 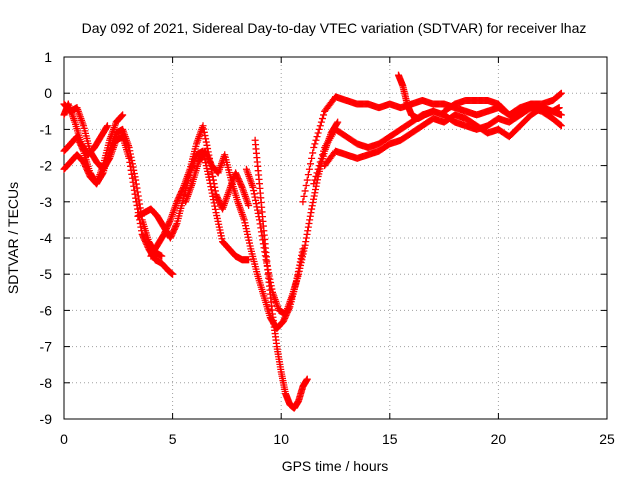 I want to click on series-track-i, so click(x=292, y=218).